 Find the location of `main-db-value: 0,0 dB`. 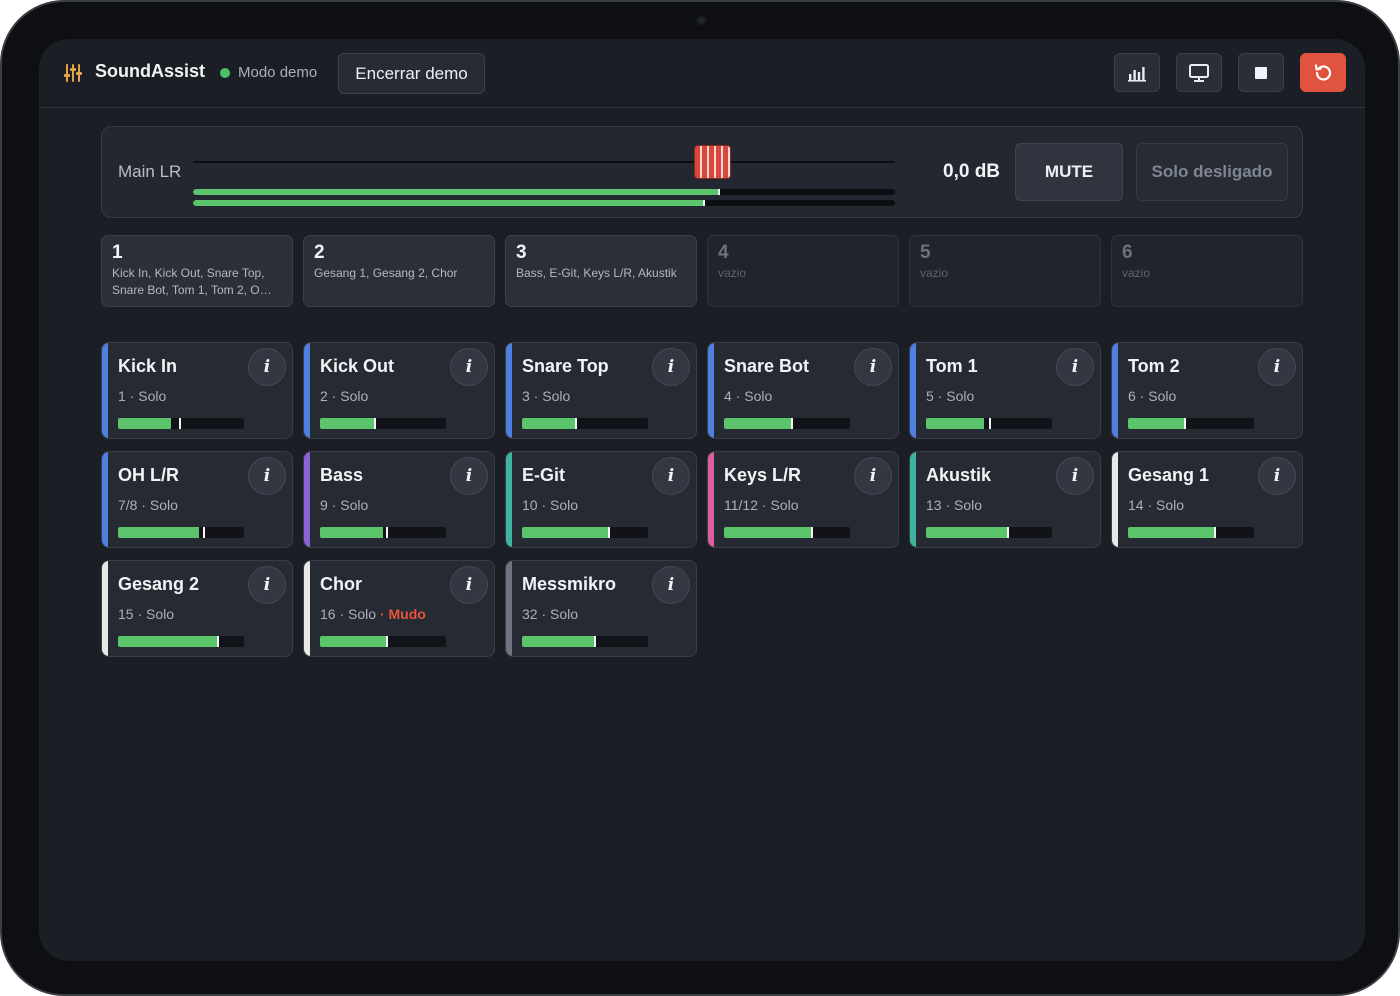

main-db-value: 0,0 dB is located at coordinates (972, 171).